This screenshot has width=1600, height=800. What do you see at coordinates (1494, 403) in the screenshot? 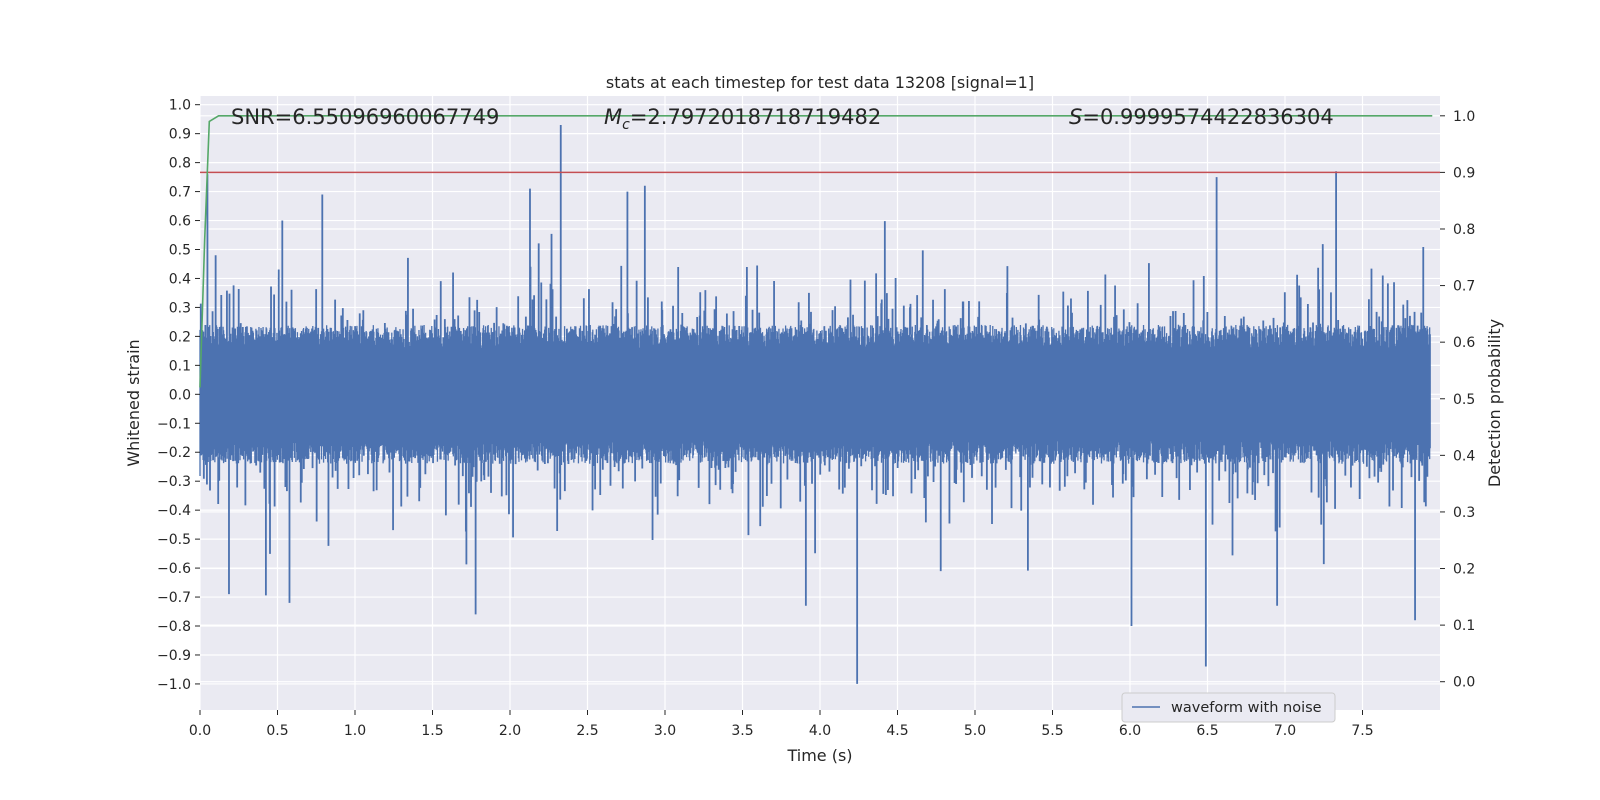
I see `y-right-axis-label: Detection probability` at bounding box center [1494, 403].